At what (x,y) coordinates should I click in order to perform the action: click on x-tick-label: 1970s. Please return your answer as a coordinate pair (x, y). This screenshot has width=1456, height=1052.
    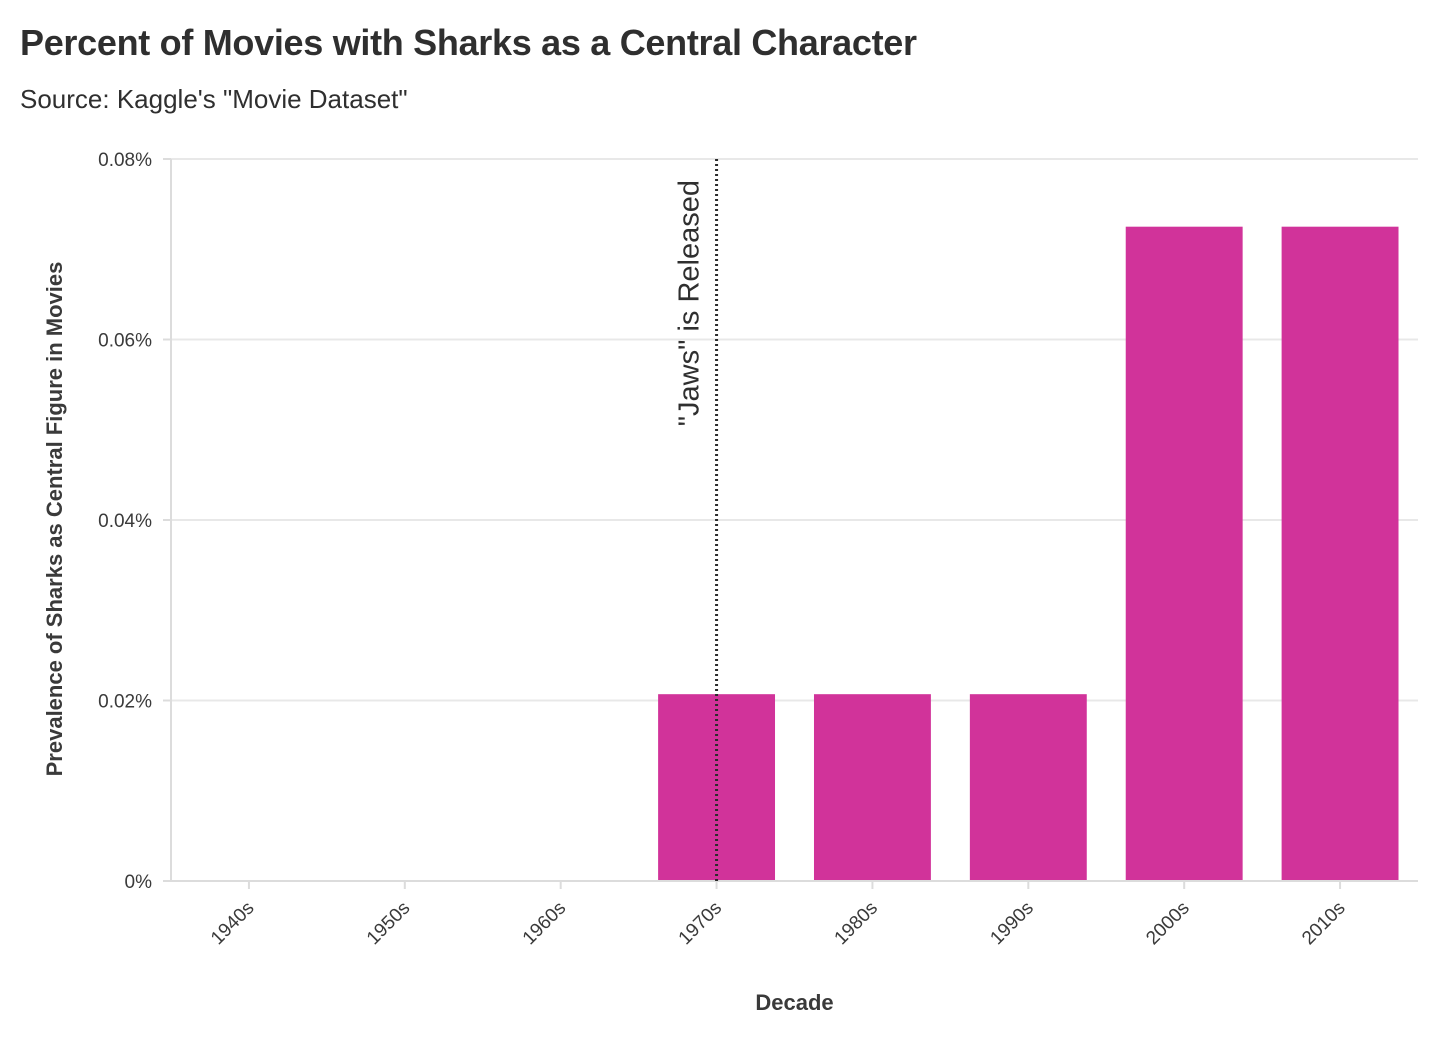
    Looking at the image, I should click on (700, 923).